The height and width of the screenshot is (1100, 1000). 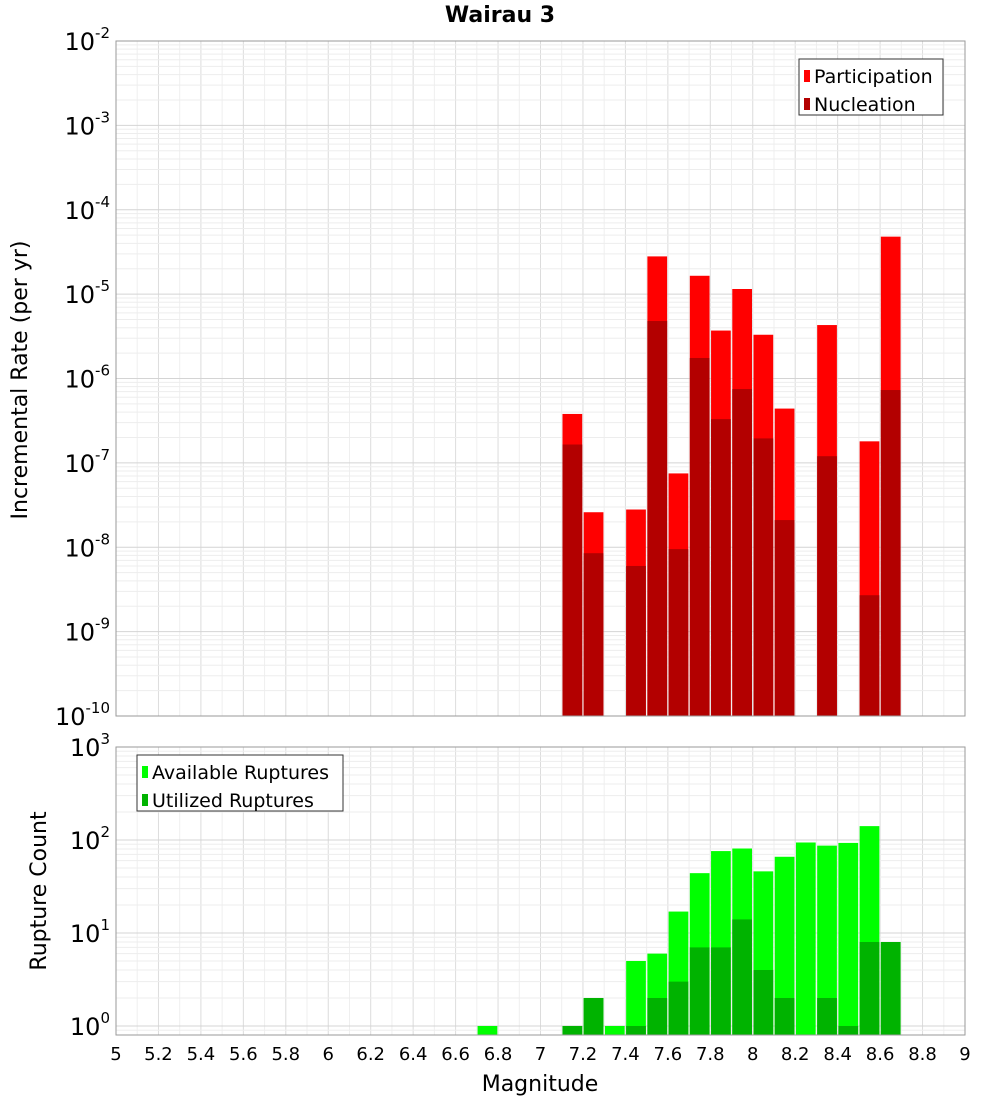 I want to click on y-tick-label: 10³, so click(x=90, y=746).